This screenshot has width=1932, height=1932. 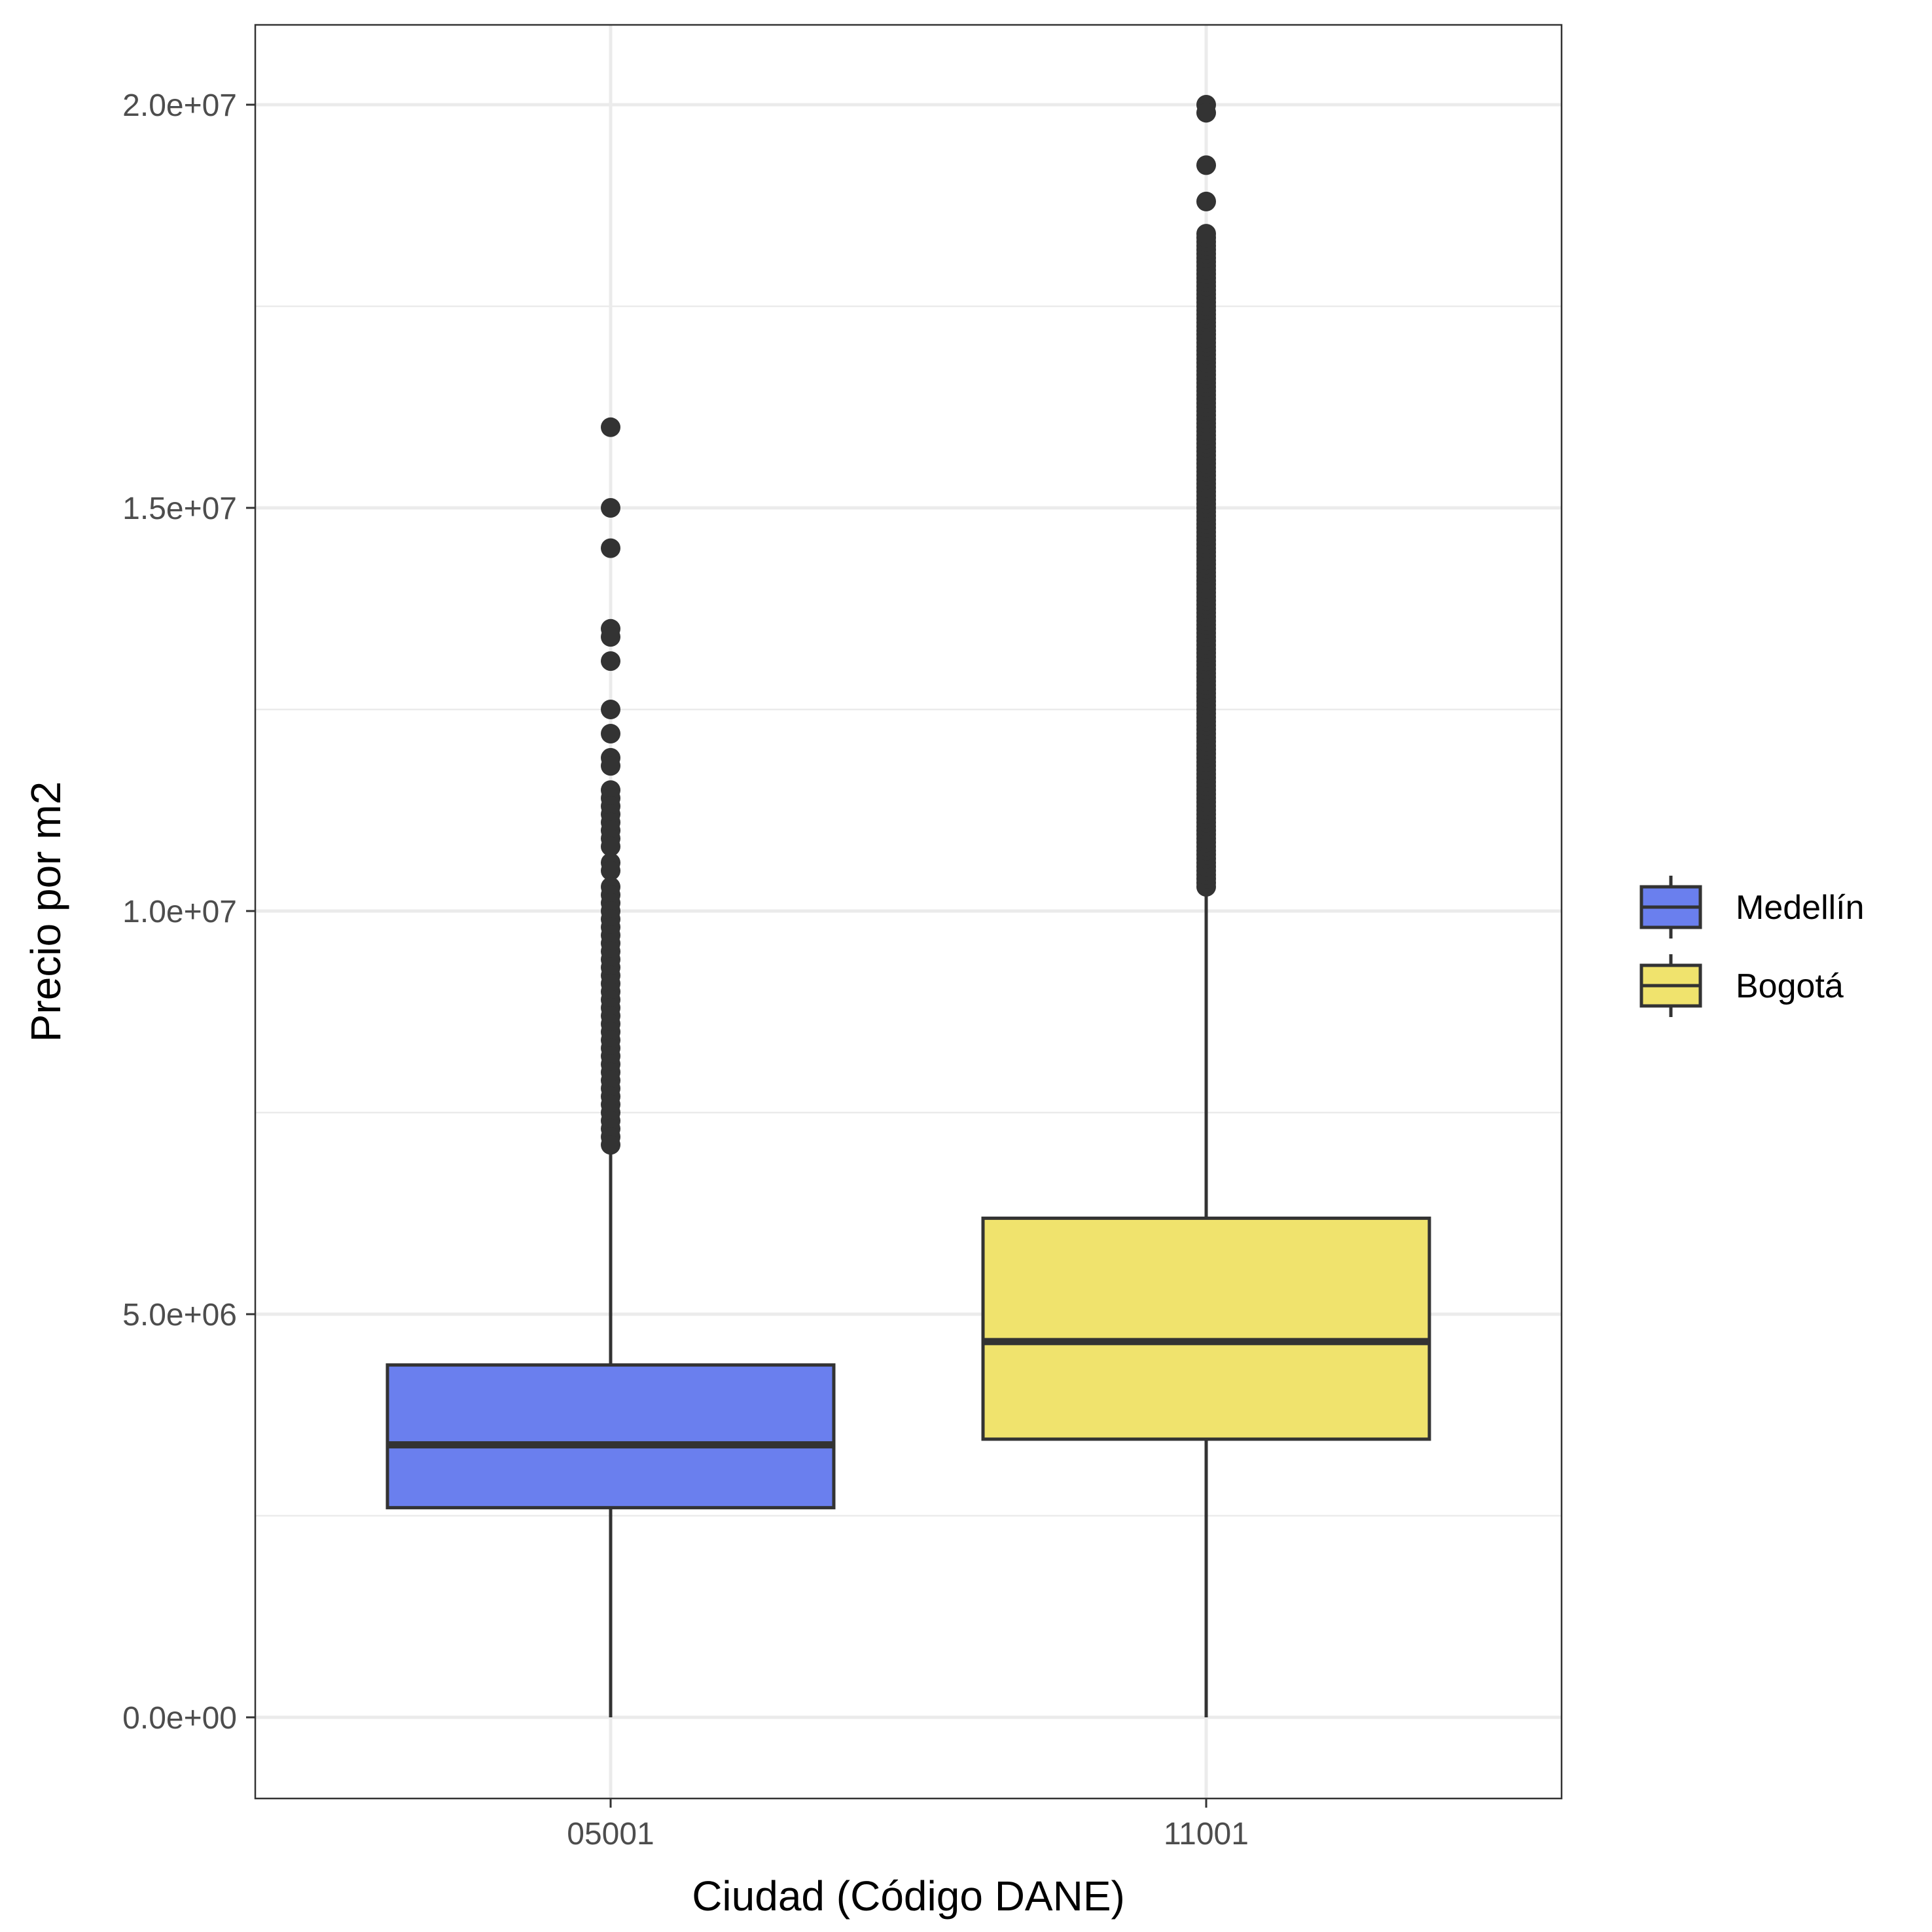 I want to click on y-axis-title: Precio por m2, so click(x=45, y=911).